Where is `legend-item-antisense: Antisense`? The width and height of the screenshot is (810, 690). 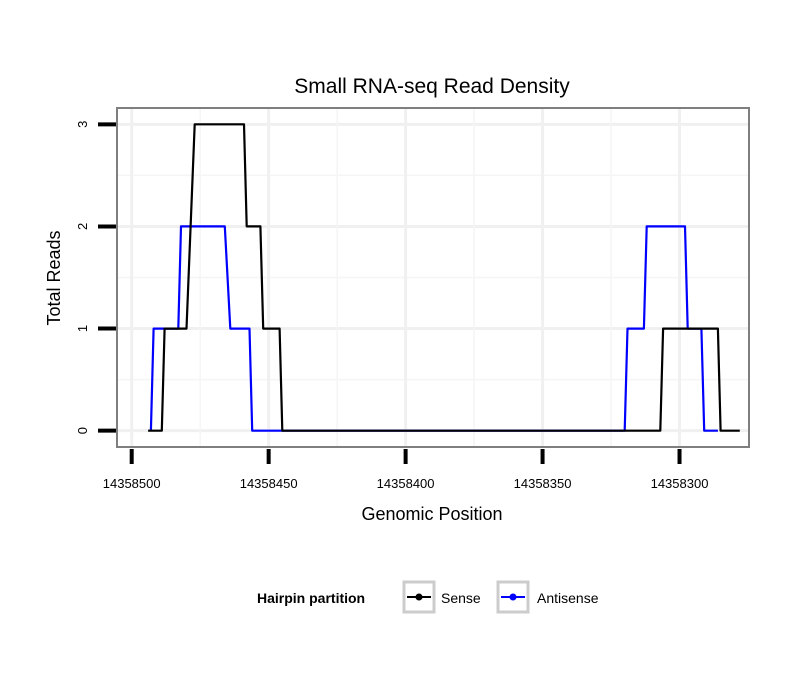 legend-item-antisense: Antisense is located at coordinates (547, 597).